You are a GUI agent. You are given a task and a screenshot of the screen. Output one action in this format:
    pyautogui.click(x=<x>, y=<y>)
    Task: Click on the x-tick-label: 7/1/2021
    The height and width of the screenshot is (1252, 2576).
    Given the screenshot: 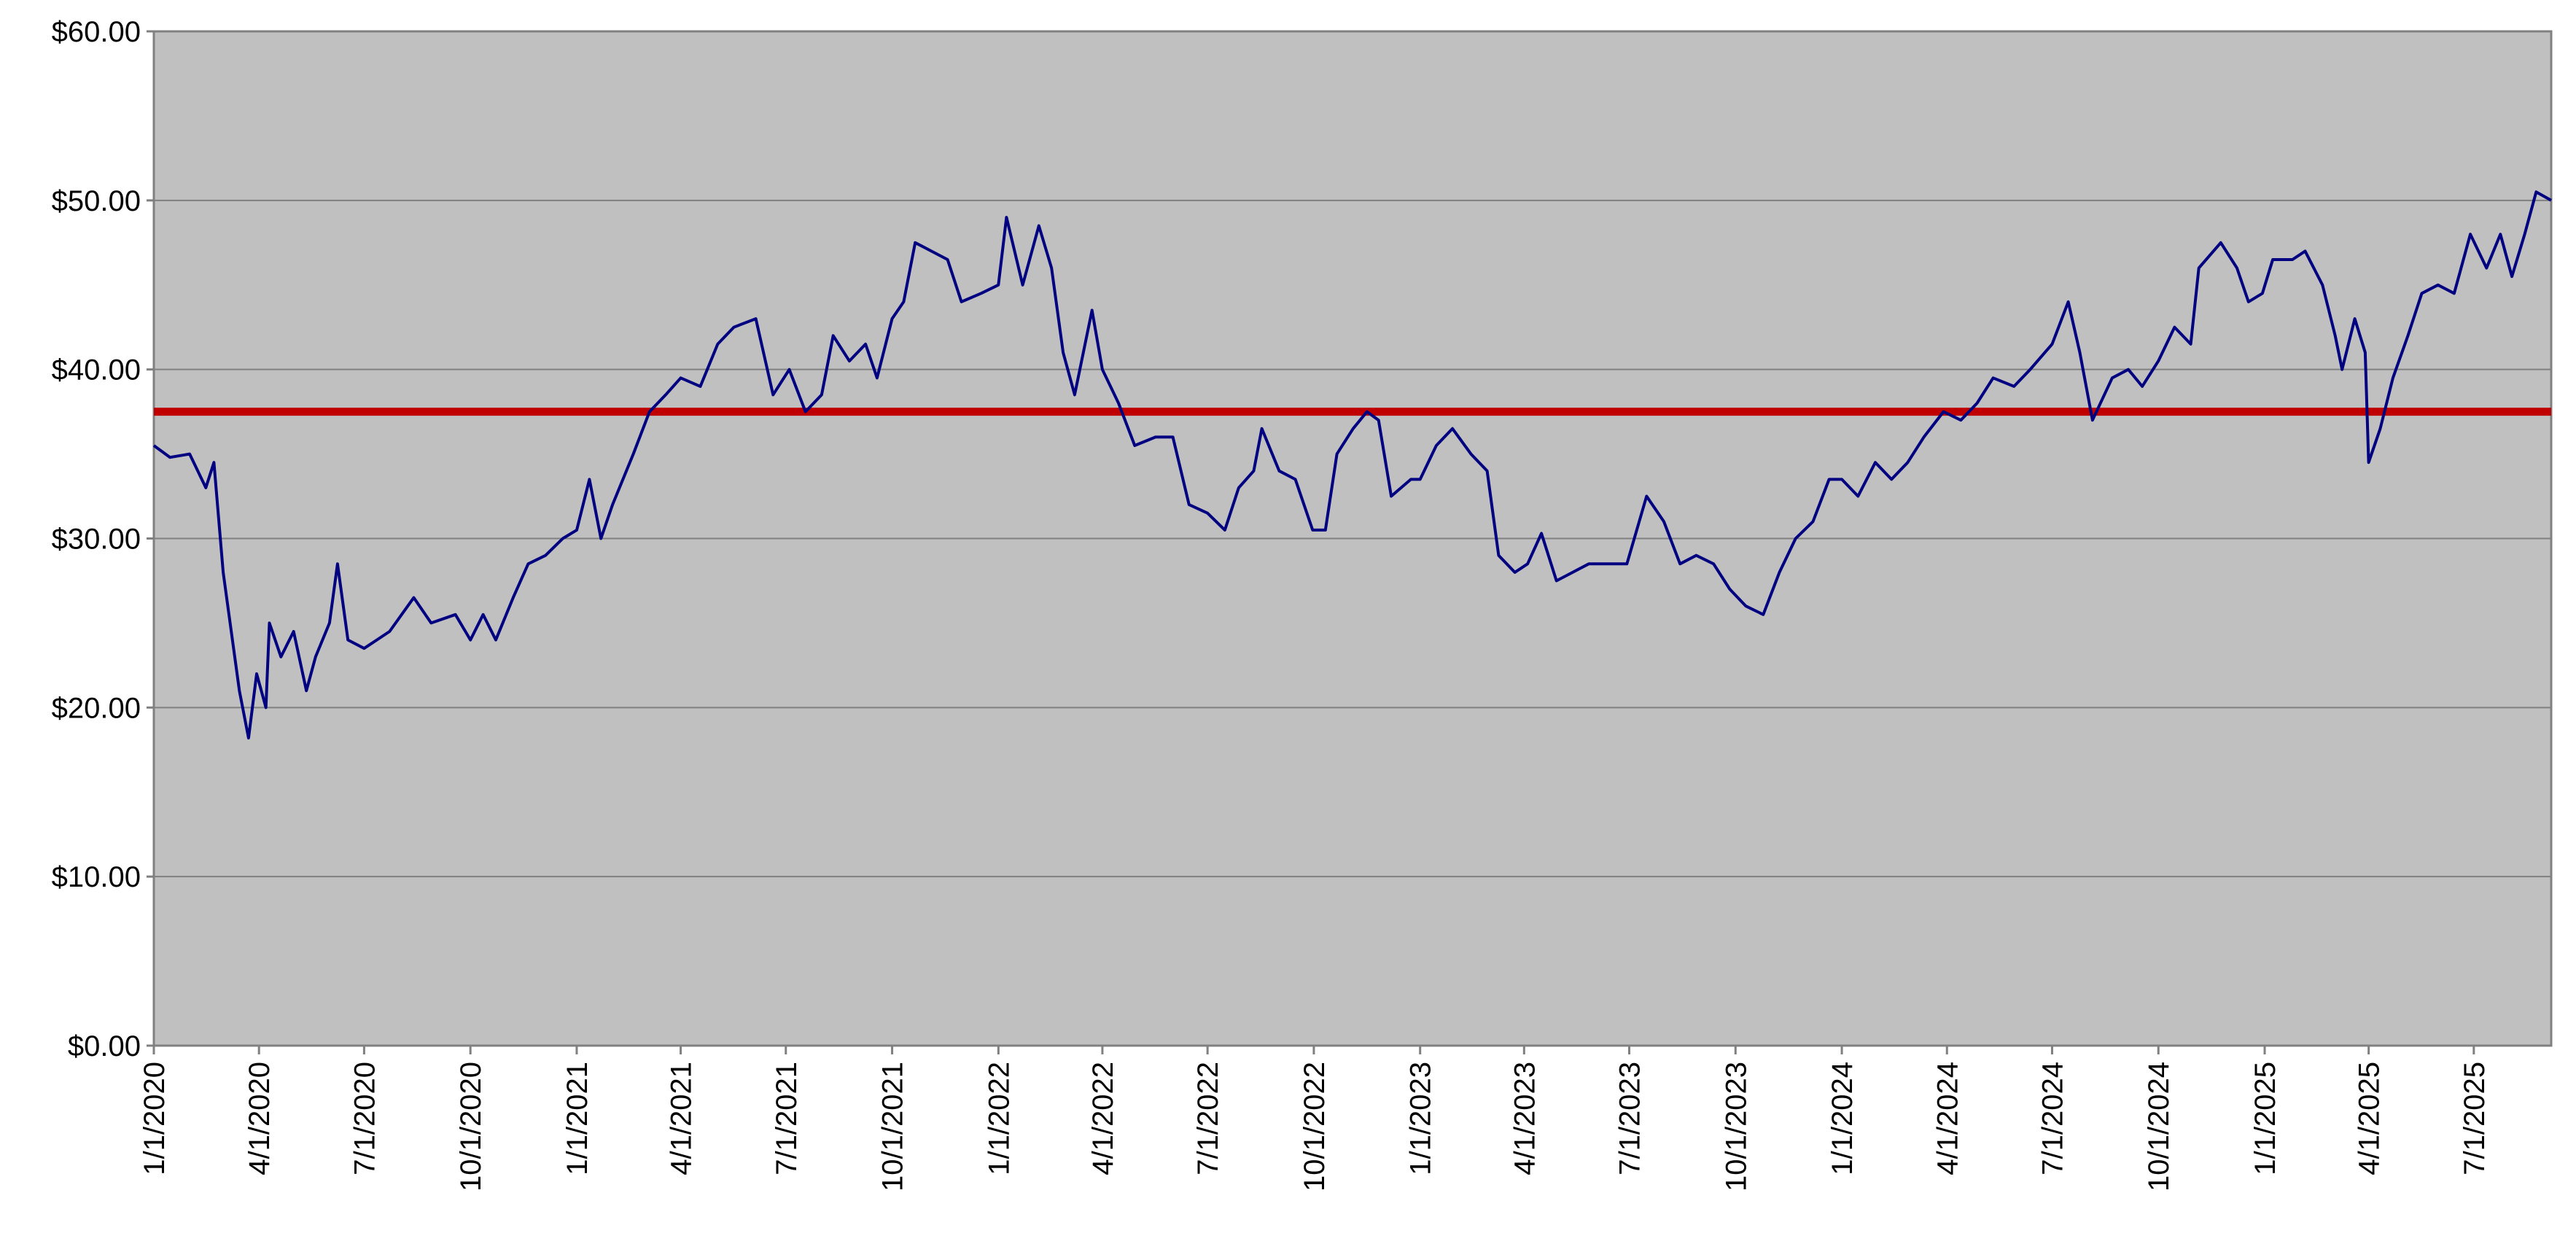 What is the action you would take?
    pyautogui.click(x=787, y=1118)
    